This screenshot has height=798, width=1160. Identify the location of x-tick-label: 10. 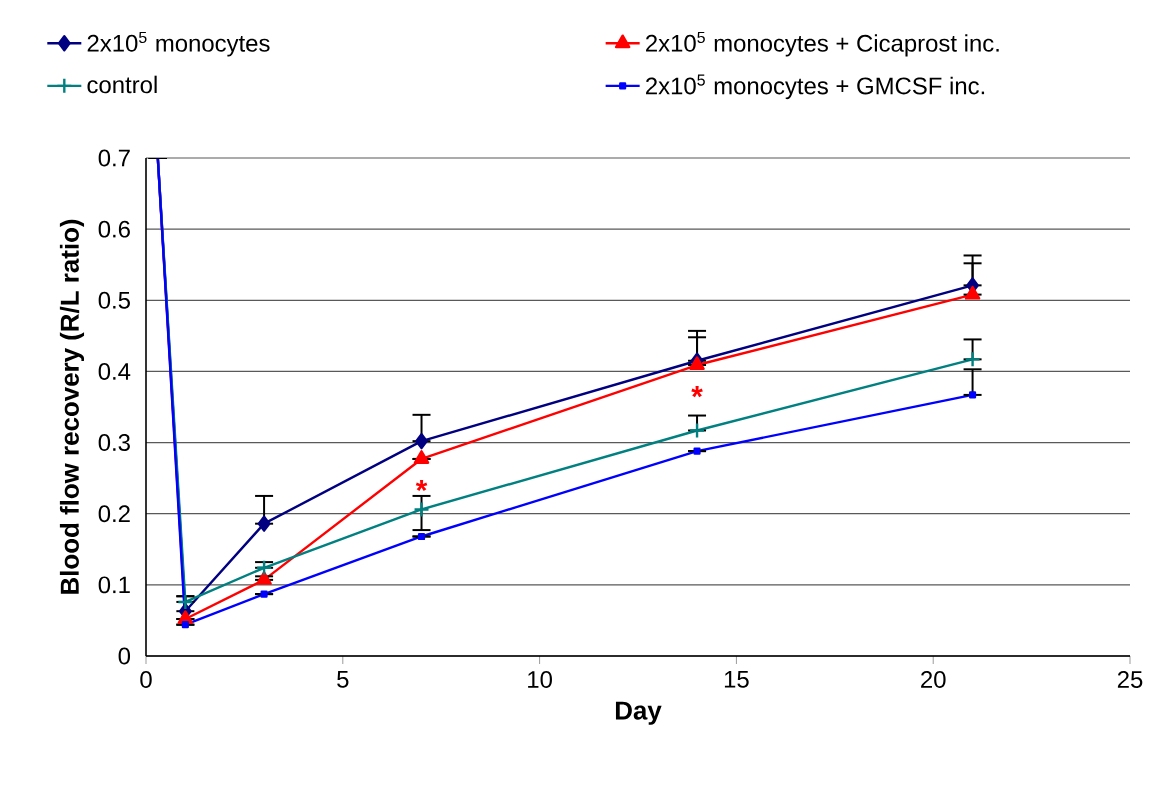
(540, 679).